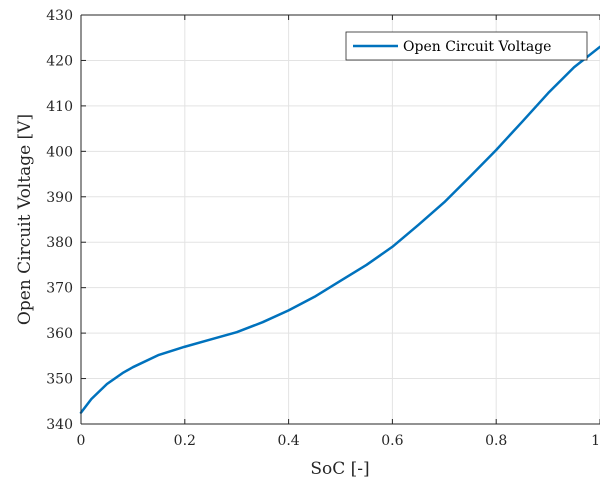  I want to click on x-tick-label: 0.2, so click(185, 441).